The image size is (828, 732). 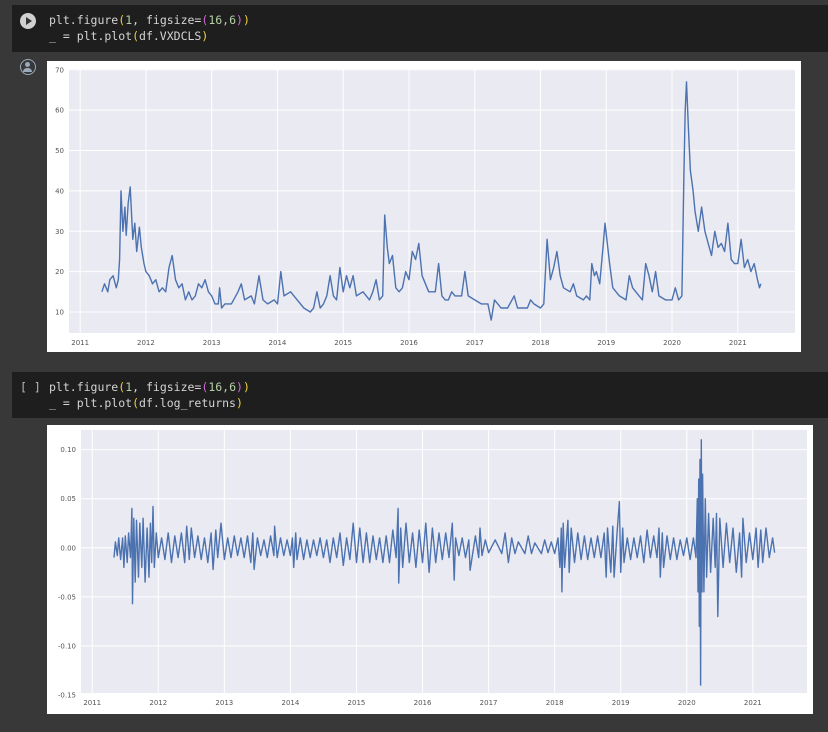 I want to click on y-tick-label: 0.10, so click(x=68, y=450).